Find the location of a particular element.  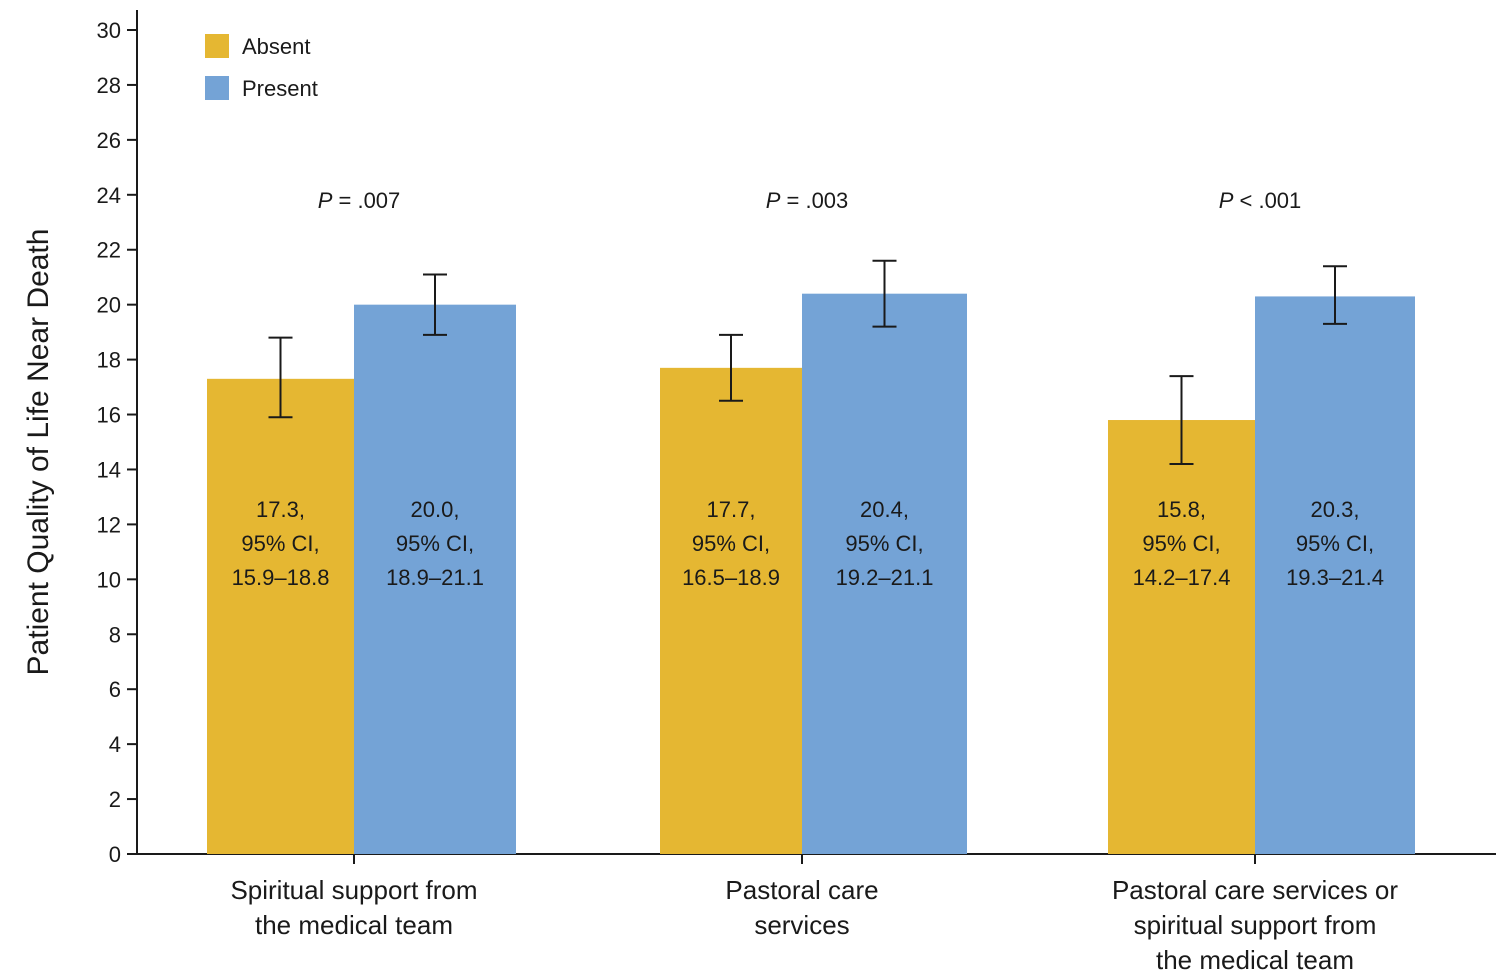

data-label: 20.3, 95% CI, 19.3–21.4 is located at coordinates (1335, 543).